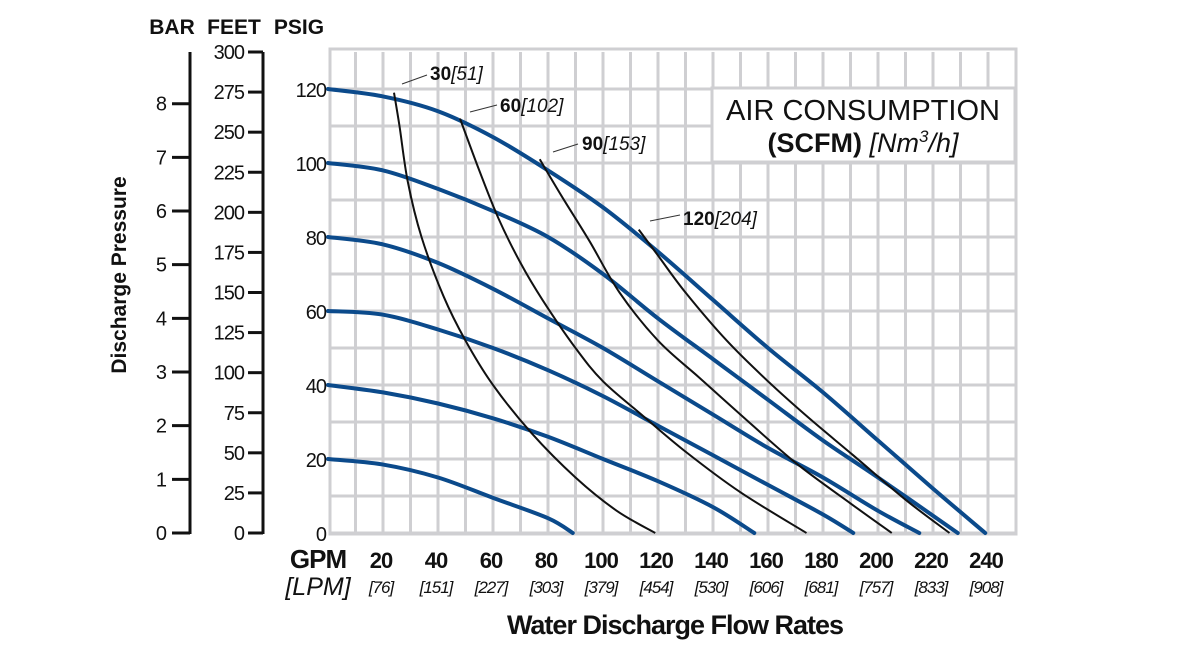 This screenshot has width=1200, height=660. Describe the element at coordinates (894, 143) in the screenshot. I see `legend-units-nm3h: [Nm` at that location.